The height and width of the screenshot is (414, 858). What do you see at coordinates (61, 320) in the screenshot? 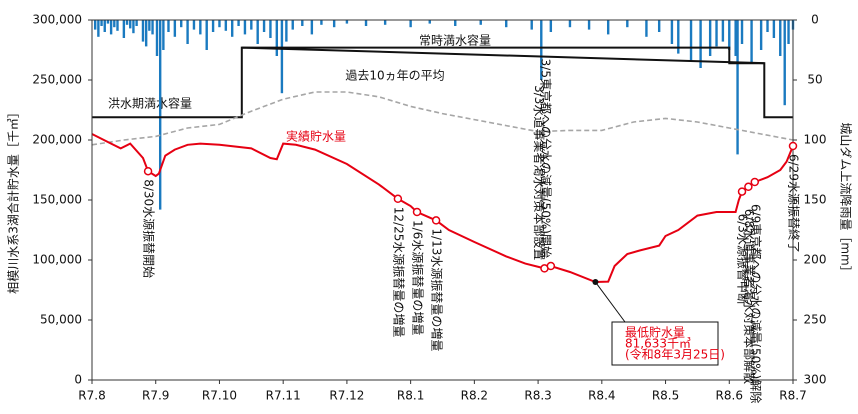
I see `y-tick-label: 50,000` at bounding box center [61, 320].